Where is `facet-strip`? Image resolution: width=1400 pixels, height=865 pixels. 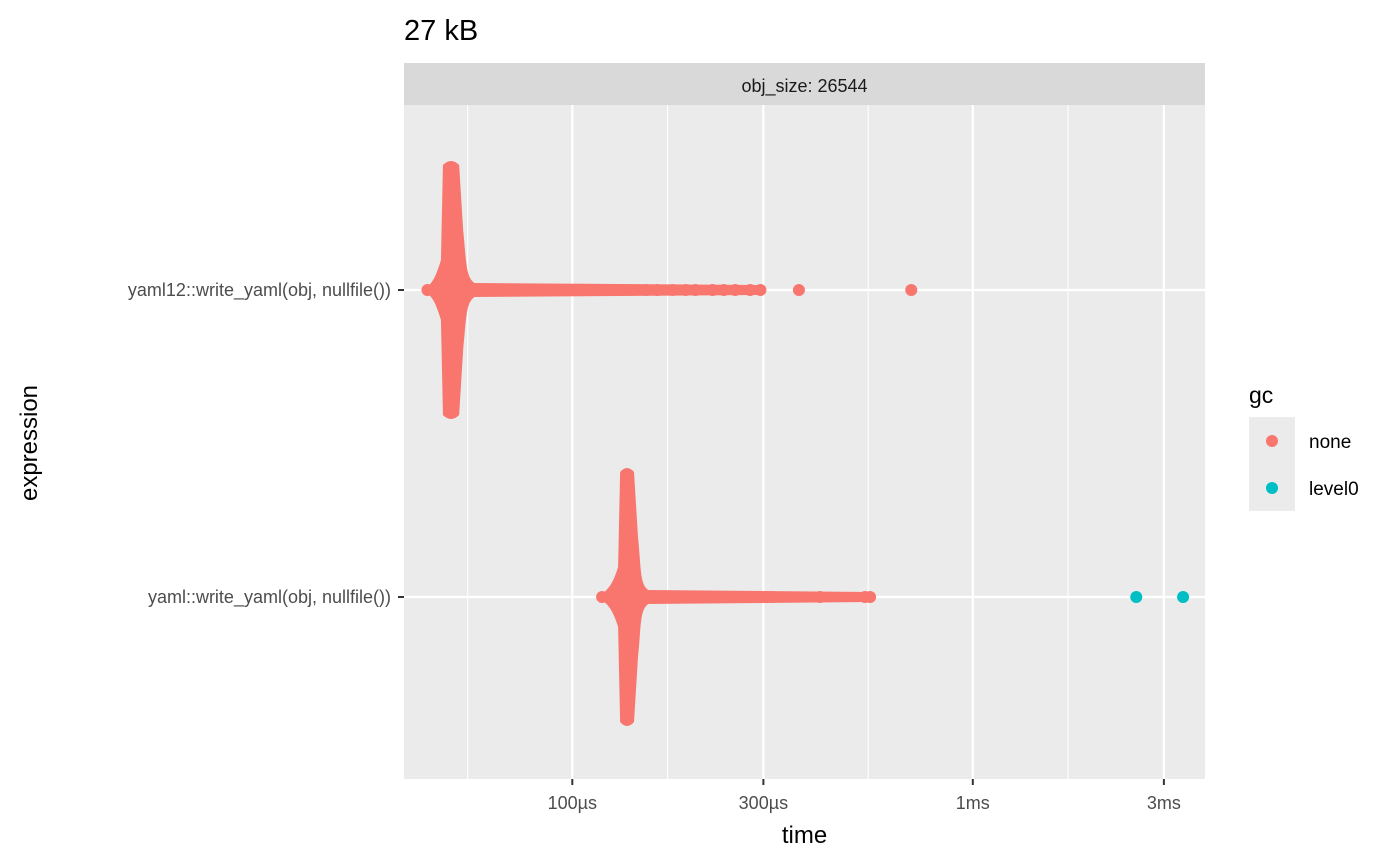
facet-strip is located at coordinates (804, 84).